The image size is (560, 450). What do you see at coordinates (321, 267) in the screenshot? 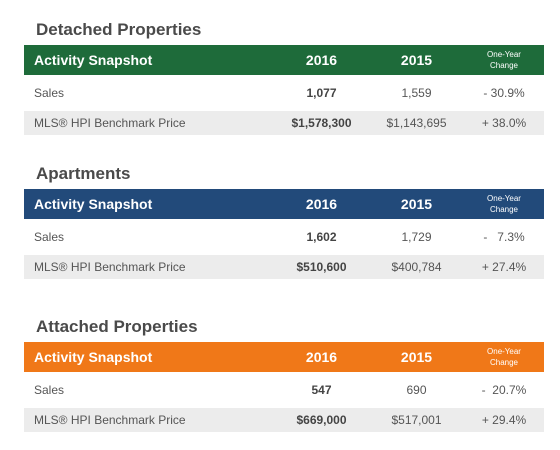
I see `value-2016: $510,600` at bounding box center [321, 267].